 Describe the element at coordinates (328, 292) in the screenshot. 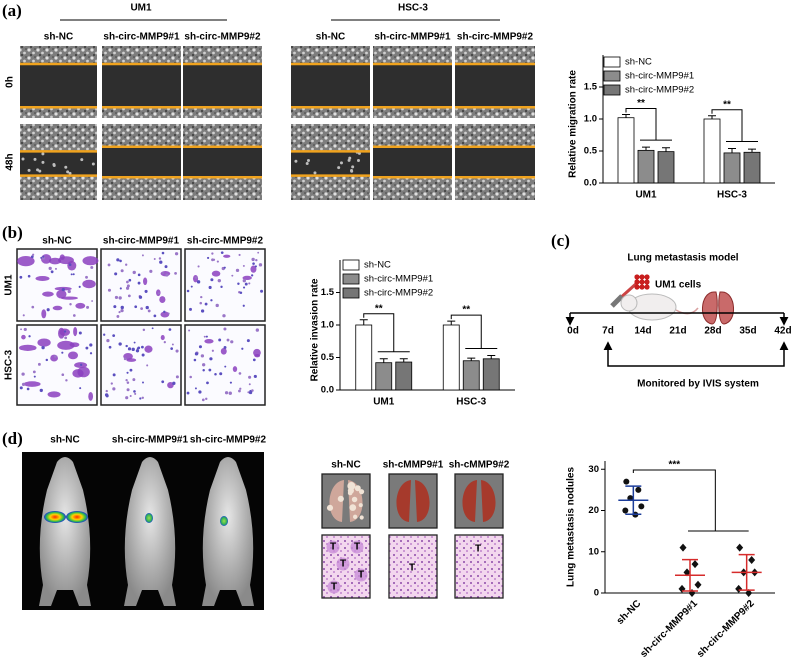

I see `y-tick-label: 1.5` at that location.